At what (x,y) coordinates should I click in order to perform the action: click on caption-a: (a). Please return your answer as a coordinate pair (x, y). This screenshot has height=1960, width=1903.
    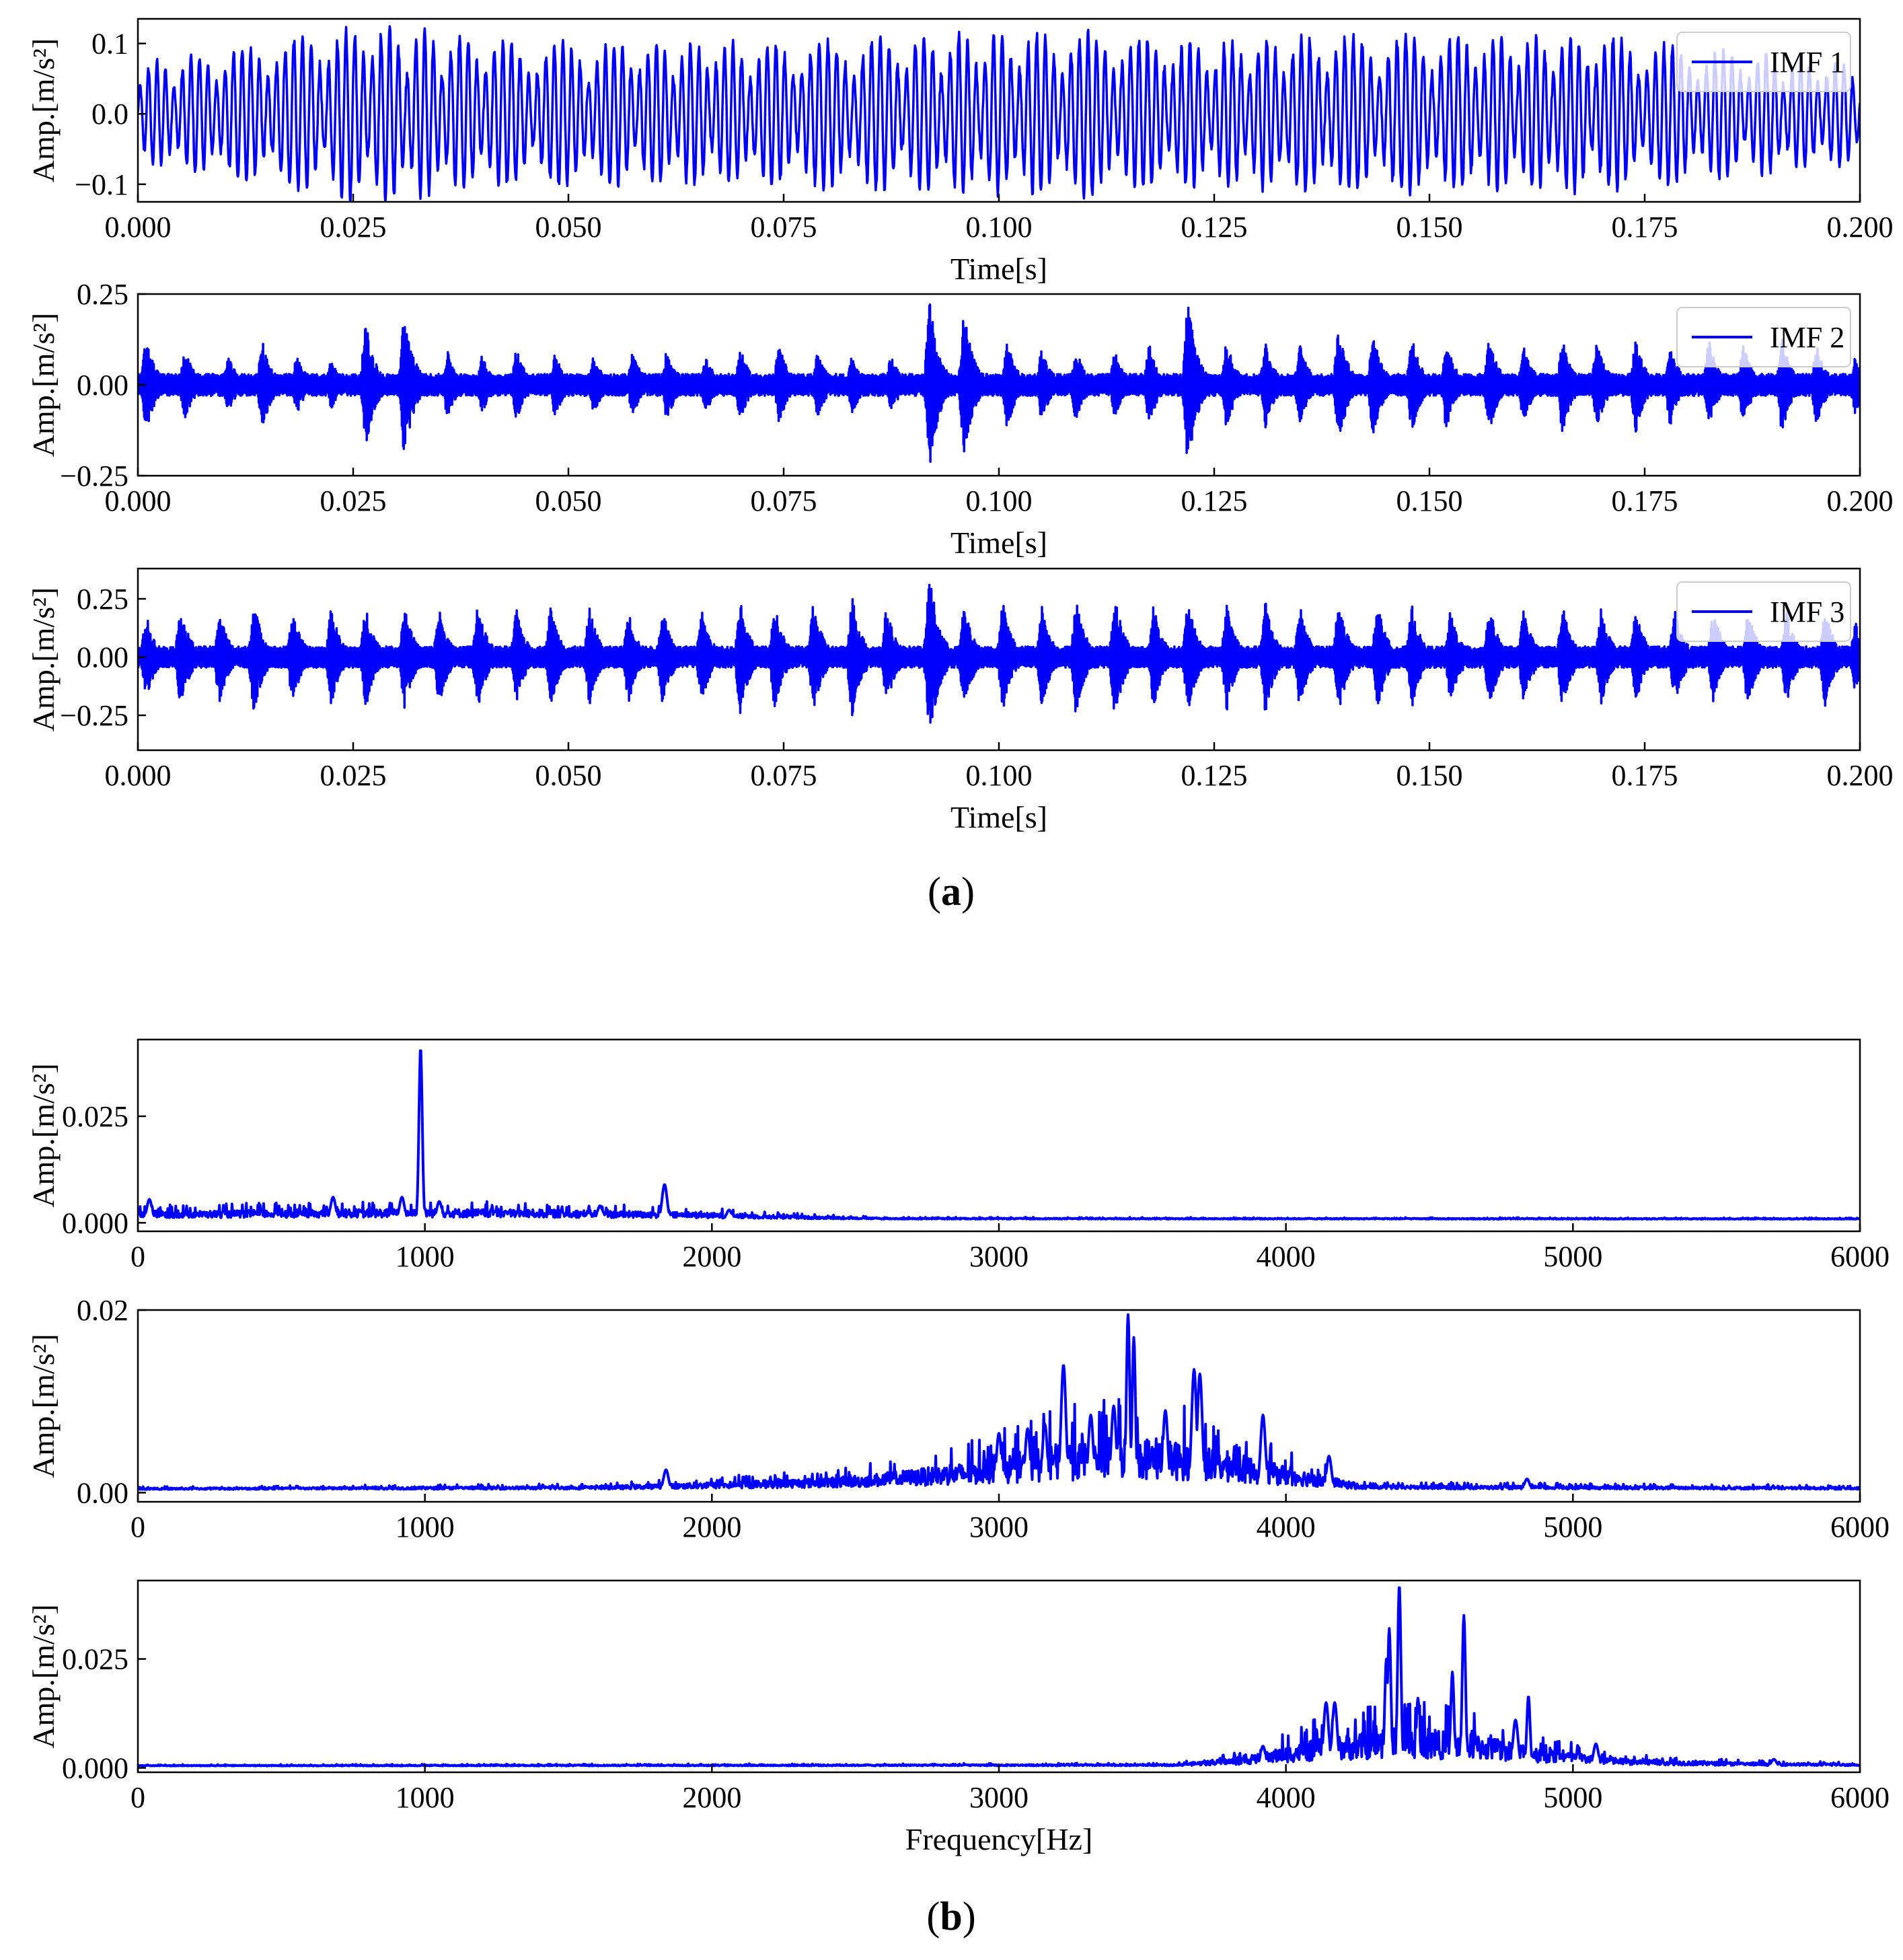
    Looking at the image, I should click on (951, 891).